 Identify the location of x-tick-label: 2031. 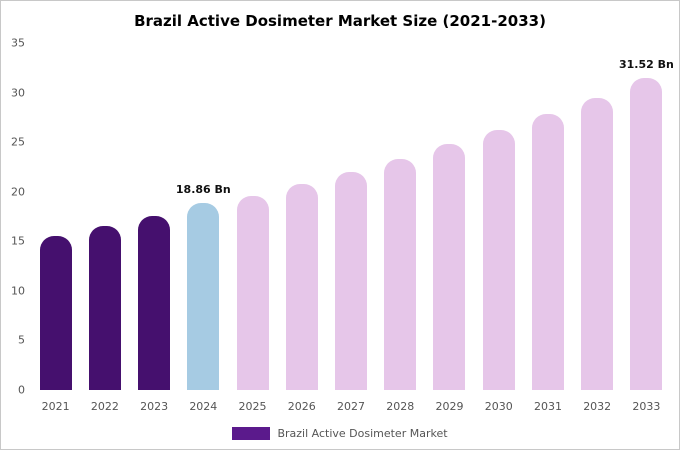
(547, 406).